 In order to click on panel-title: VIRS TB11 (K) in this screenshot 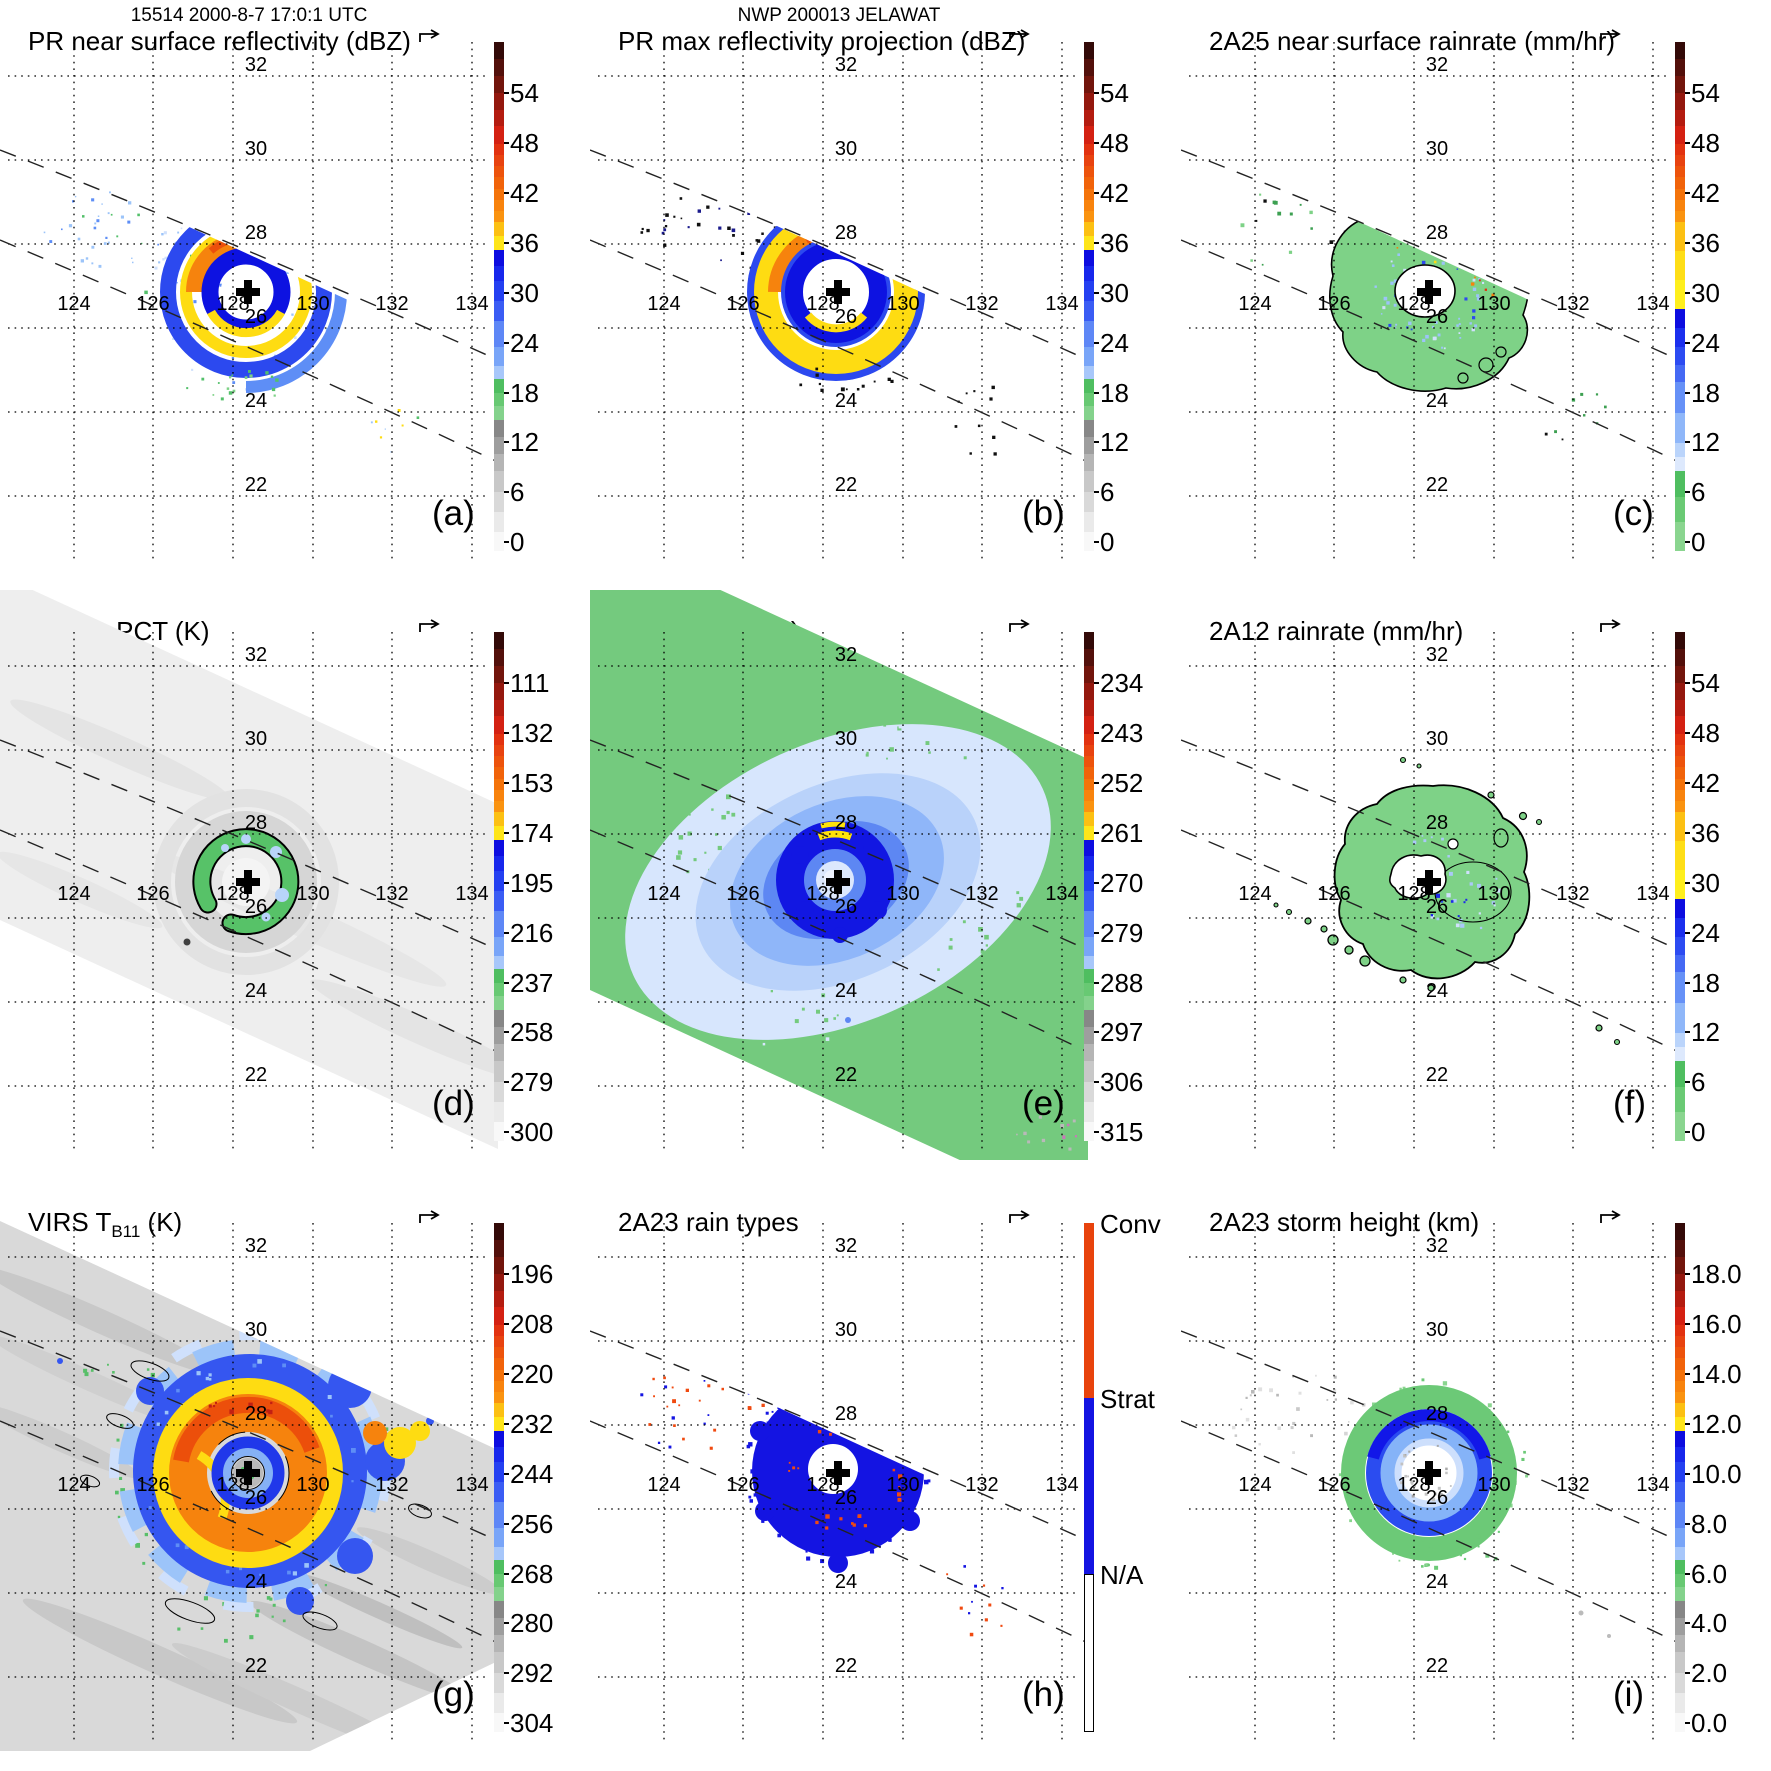, I will do `click(105, 1224)`.